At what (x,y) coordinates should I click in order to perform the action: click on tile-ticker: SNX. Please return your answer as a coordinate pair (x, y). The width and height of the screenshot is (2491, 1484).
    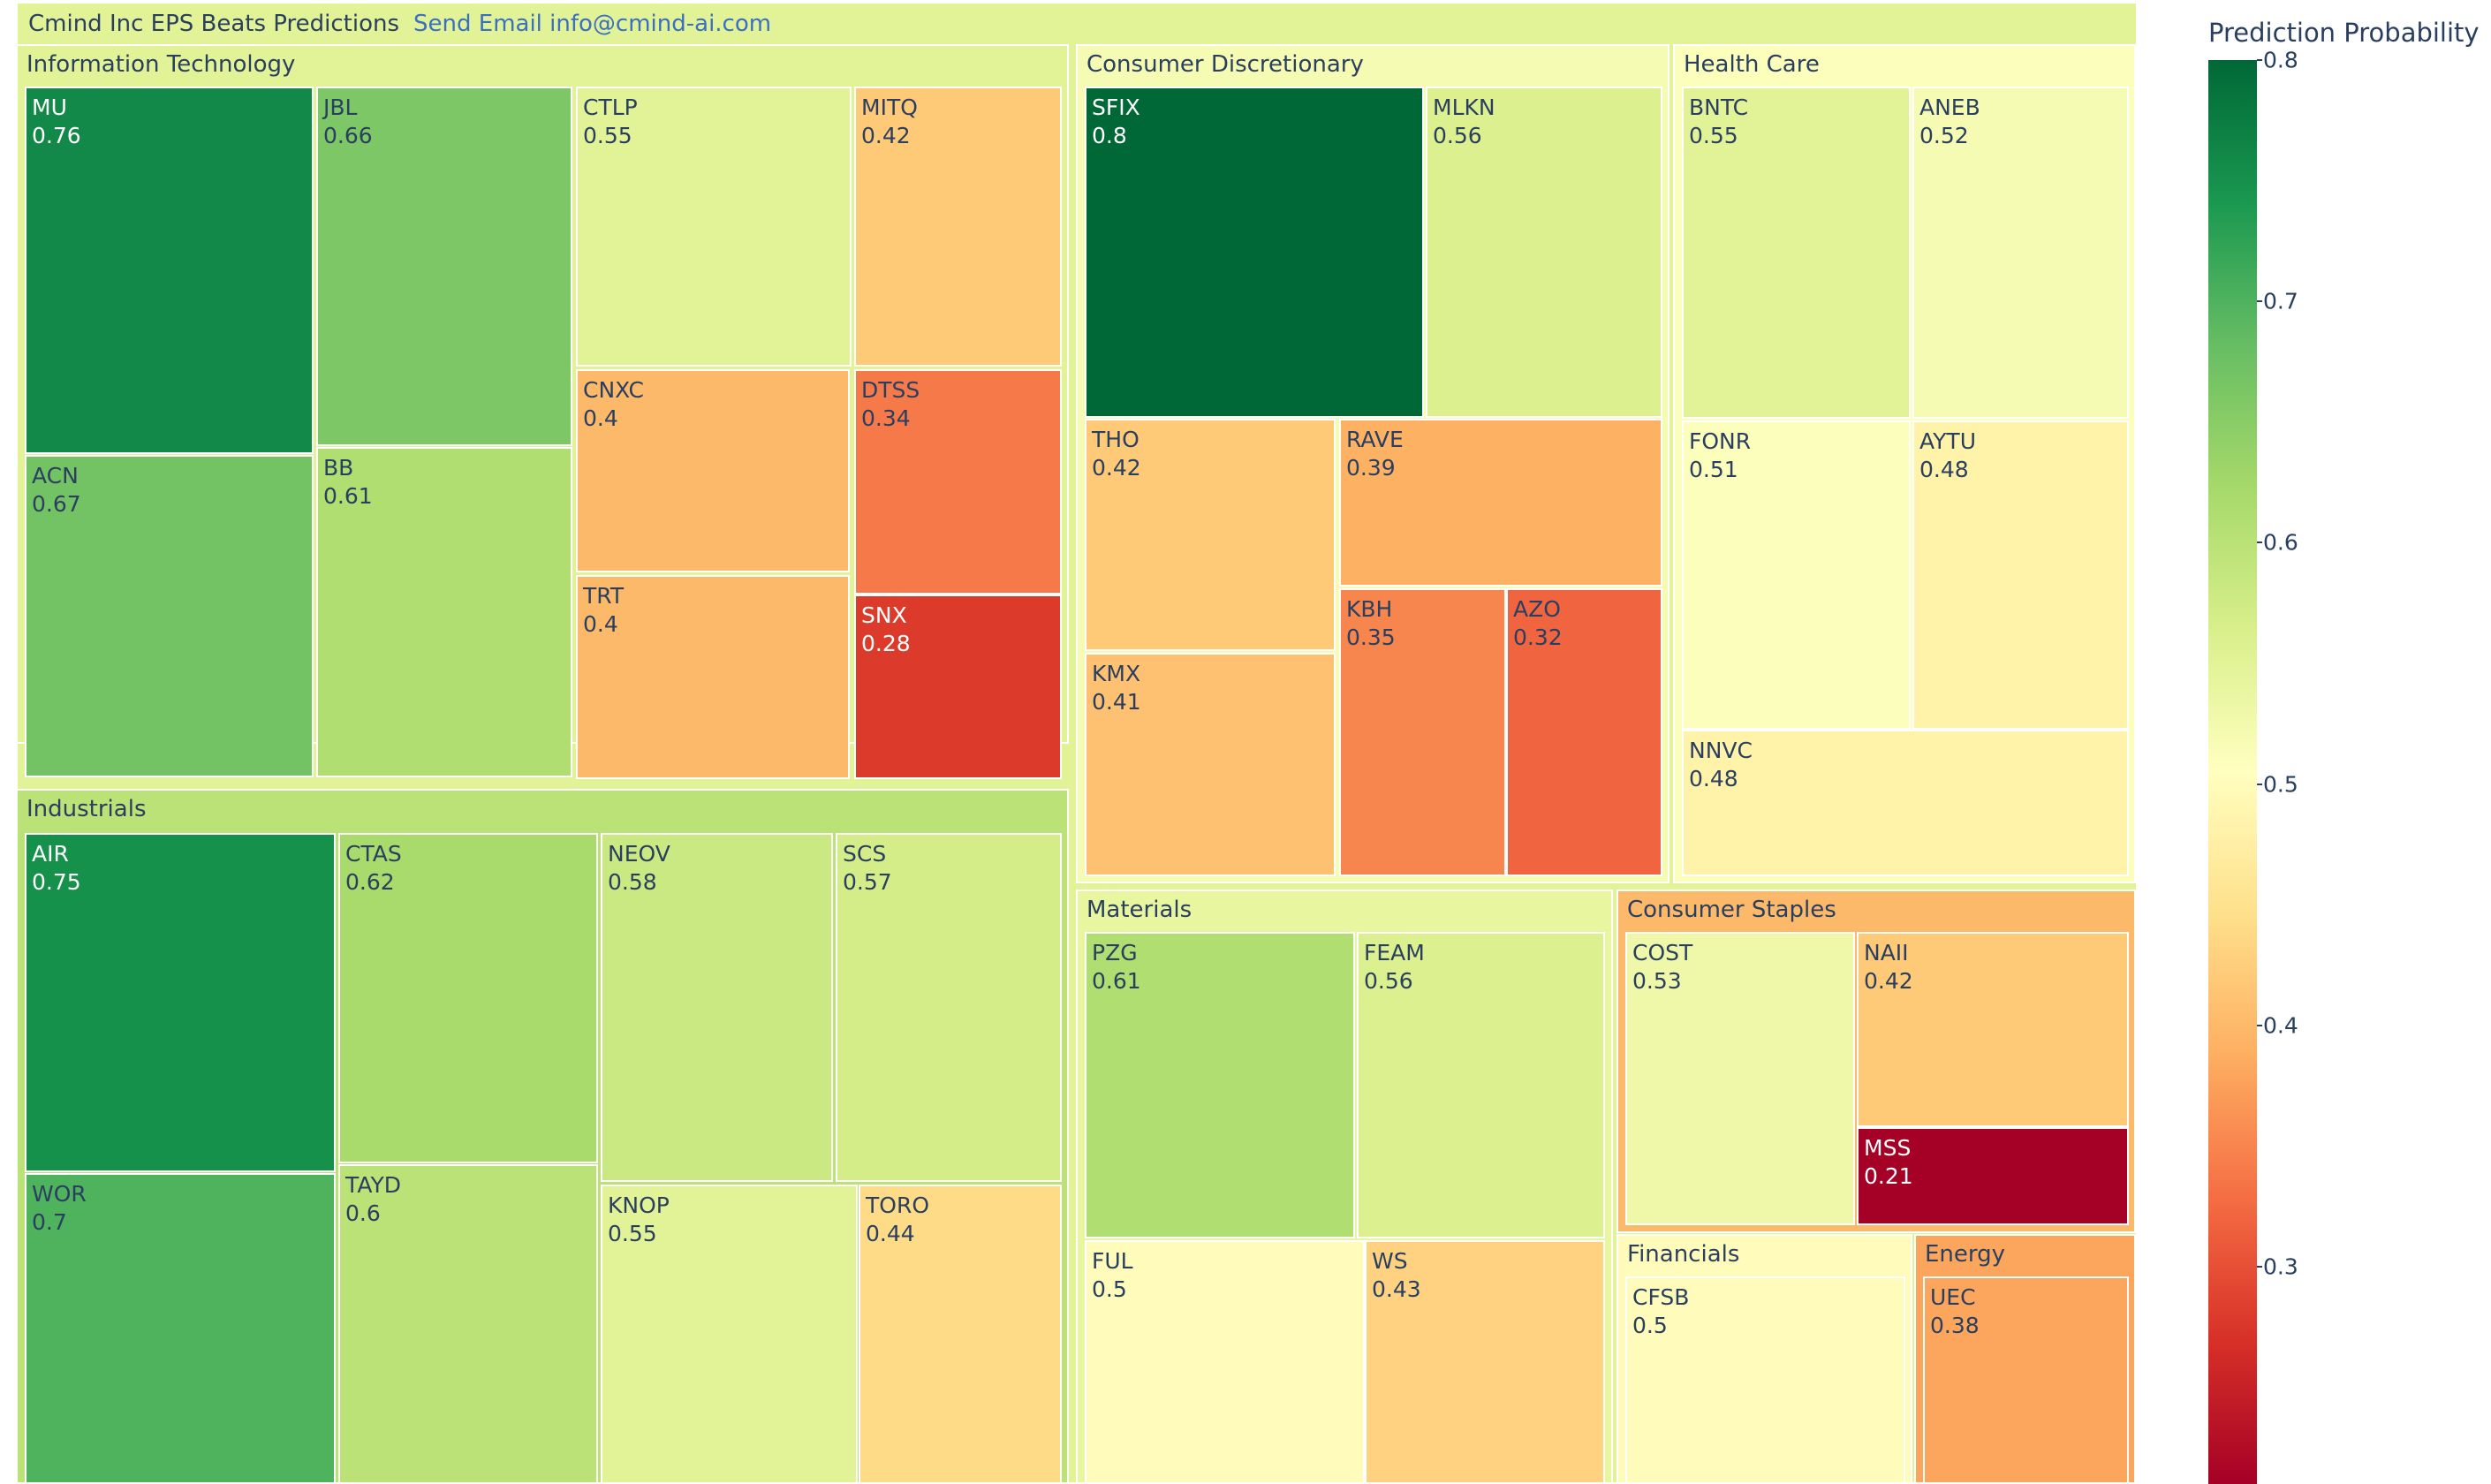
    Looking at the image, I should click on (884, 615).